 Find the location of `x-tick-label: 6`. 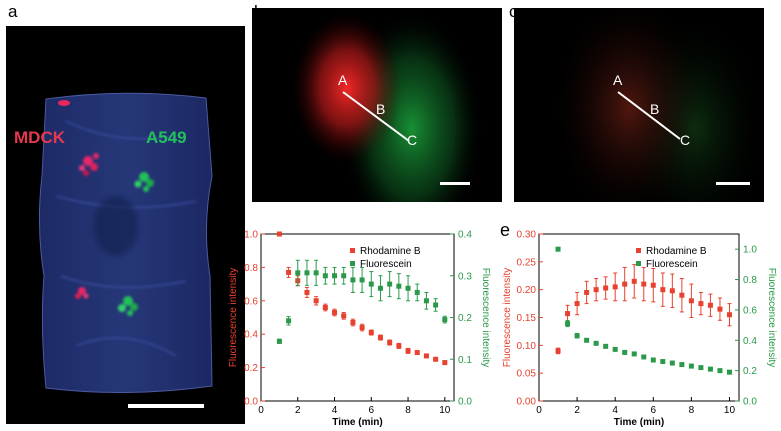

x-tick-label: 6 is located at coordinates (372, 410).